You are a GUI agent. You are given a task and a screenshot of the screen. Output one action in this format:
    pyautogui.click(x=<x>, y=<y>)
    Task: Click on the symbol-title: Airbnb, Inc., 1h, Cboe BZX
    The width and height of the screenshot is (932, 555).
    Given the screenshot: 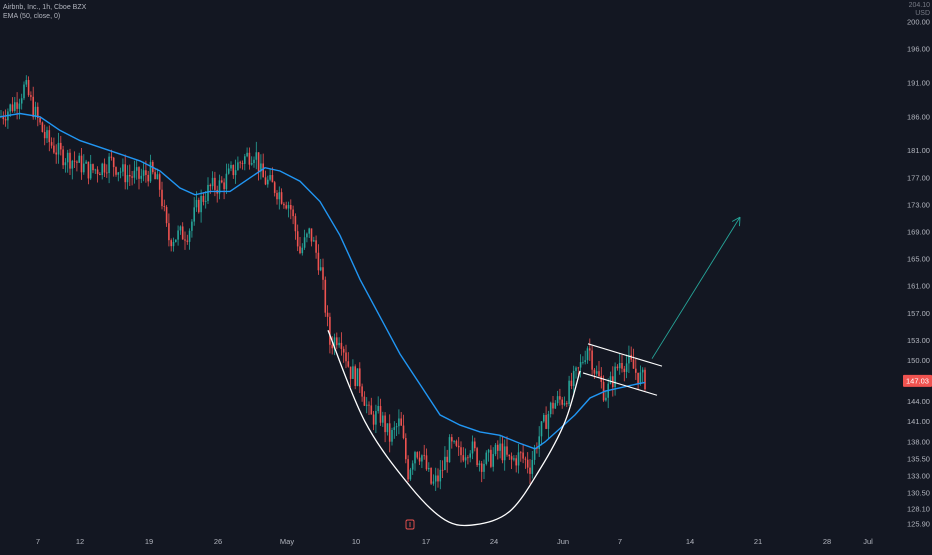 What is the action you would take?
    pyautogui.click(x=45, y=7)
    